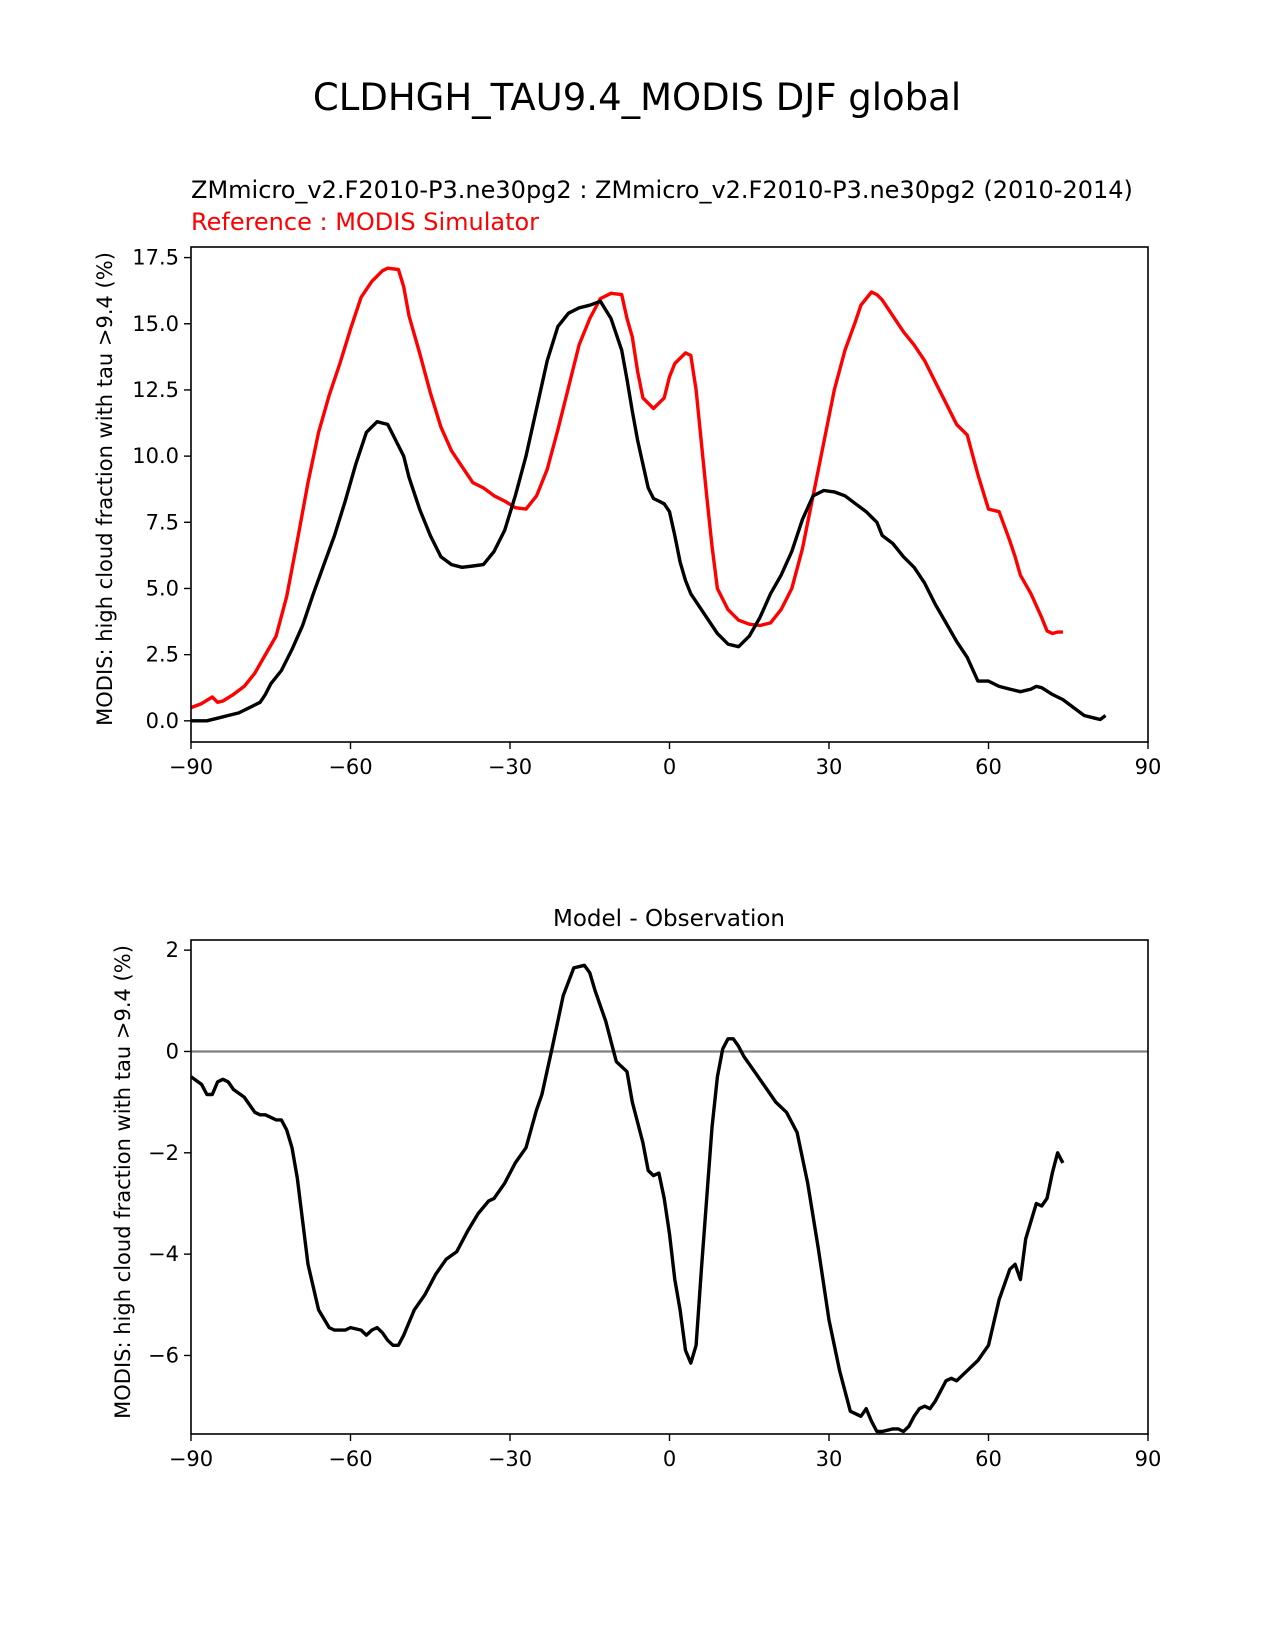  What do you see at coordinates (172, 950) in the screenshot?
I see `y-tick-label: 2` at bounding box center [172, 950].